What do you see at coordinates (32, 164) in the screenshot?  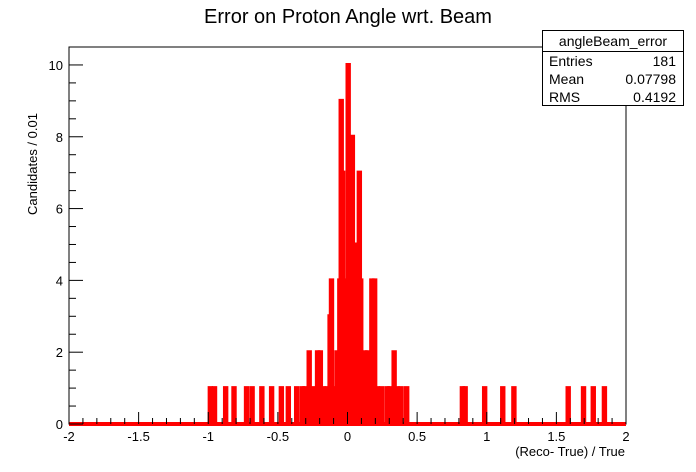 I see `y-axis-label: Candidates / 0.01` at bounding box center [32, 164].